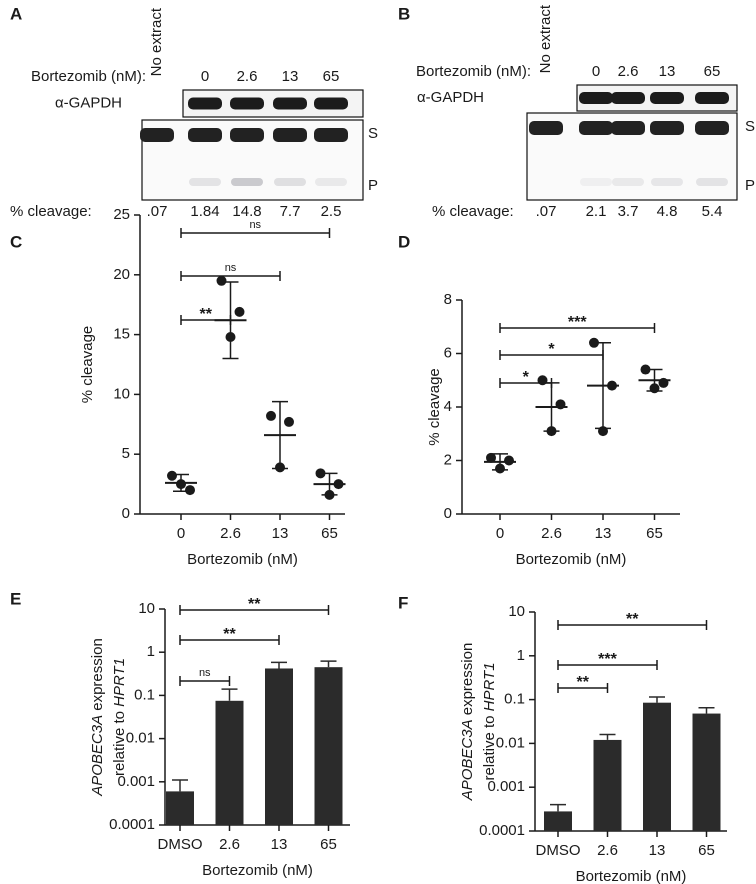 This screenshot has height=884, width=756. What do you see at coordinates (596, 71) in the screenshot?
I see `lane-label: 0` at bounding box center [596, 71].